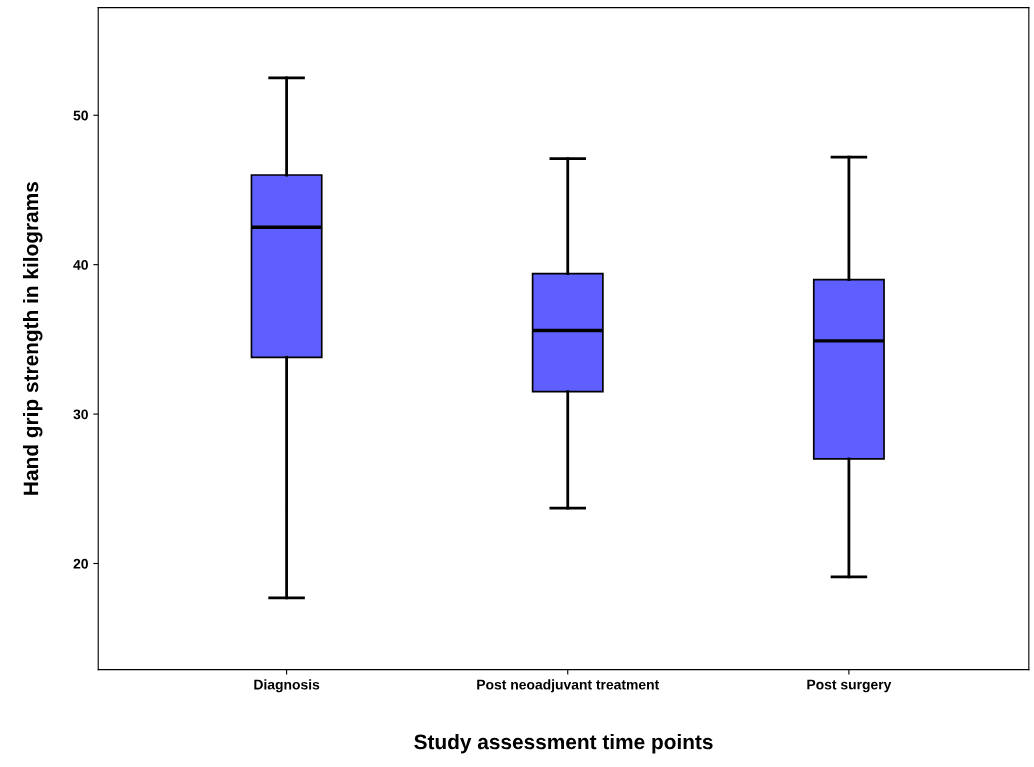 The height and width of the screenshot is (767, 1034). What do you see at coordinates (568, 686) in the screenshot?
I see `x-tick-label: Post neoadjuvant treatment` at bounding box center [568, 686].